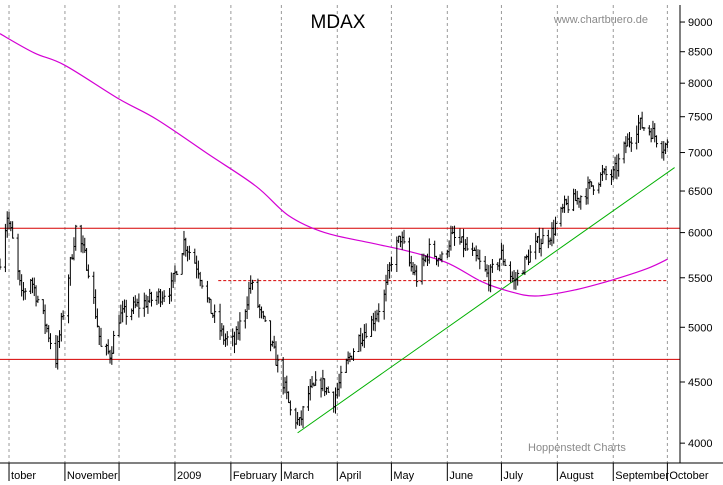 The image size is (723, 485). I want to click on y-tick-label: 7000, so click(700, 154).